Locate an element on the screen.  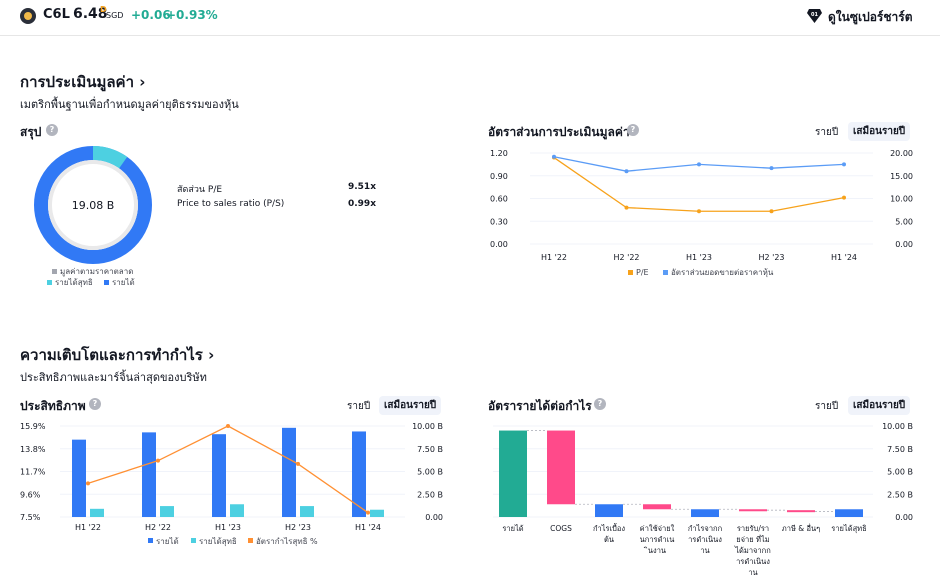
summary-donut-chart is located at coordinates (93, 205).